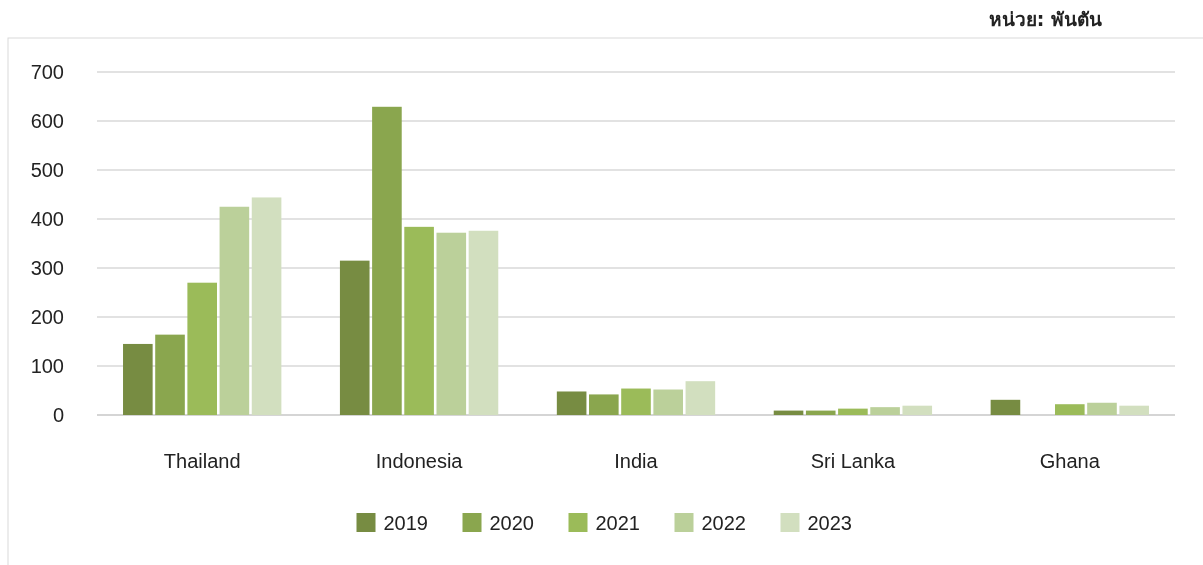 The width and height of the screenshot is (1203, 565). What do you see at coordinates (419, 461) in the screenshot?
I see `x-tick-label: Indonesia` at bounding box center [419, 461].